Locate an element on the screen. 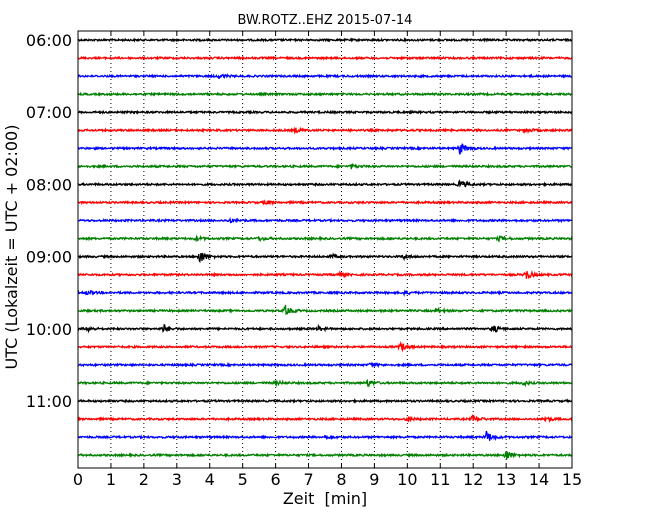 This screenshot has height=520, width=650. x-tick-label: 6 is located at coordinates (276, 479).